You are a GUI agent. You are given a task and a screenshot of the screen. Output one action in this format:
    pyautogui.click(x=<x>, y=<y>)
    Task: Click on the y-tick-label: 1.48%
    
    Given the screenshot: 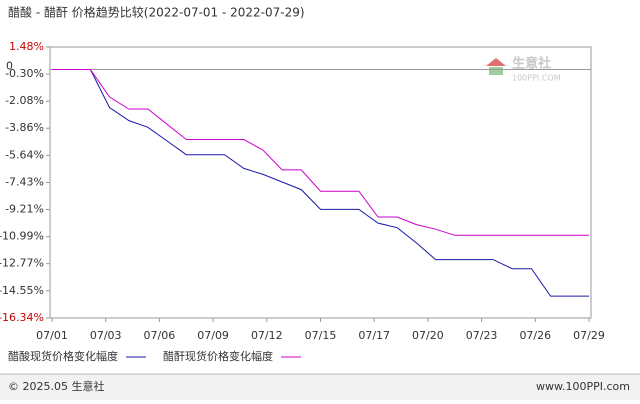 What is the action you would take?
    pyautogui.click(x=26, y=46)
    